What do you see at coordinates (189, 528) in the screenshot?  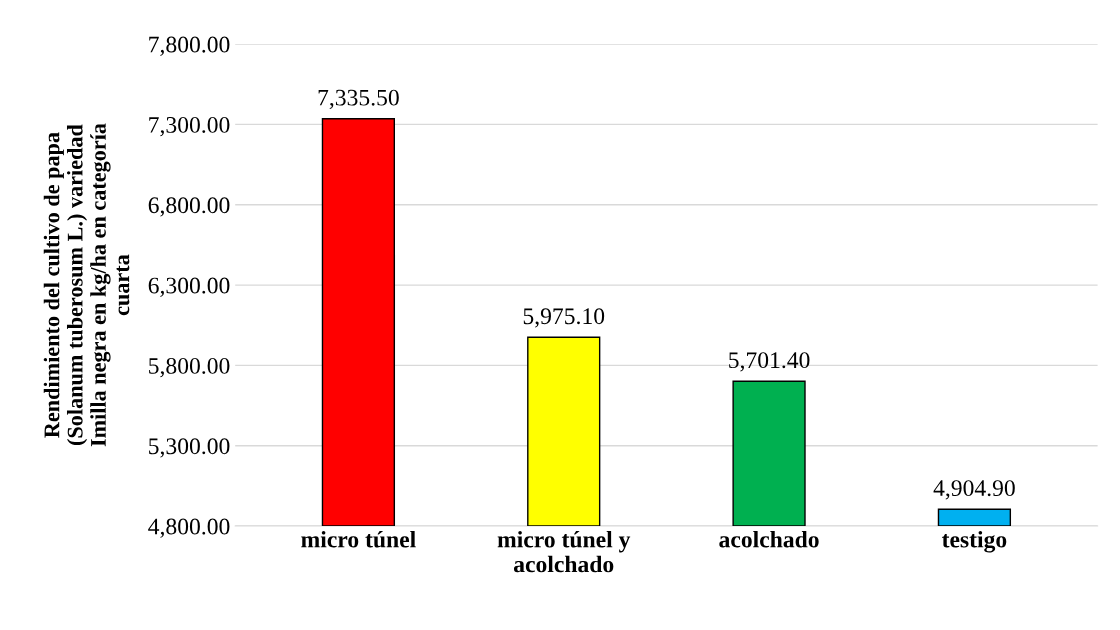 I see `y-tick-label: 4,800.00` at bounding box center [189, 528].